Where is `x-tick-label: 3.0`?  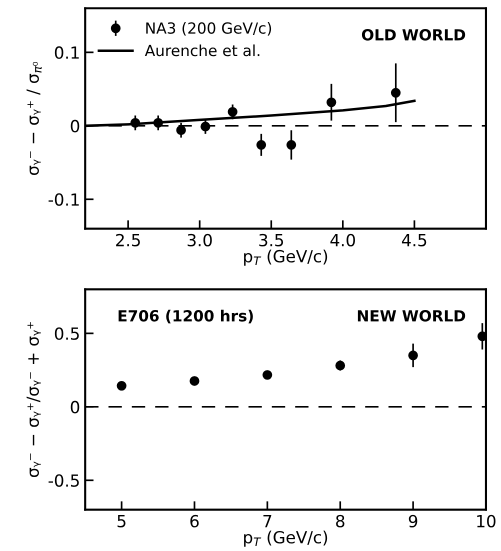 x-tick-label: 3.0 is located at coordinates (200, 240).